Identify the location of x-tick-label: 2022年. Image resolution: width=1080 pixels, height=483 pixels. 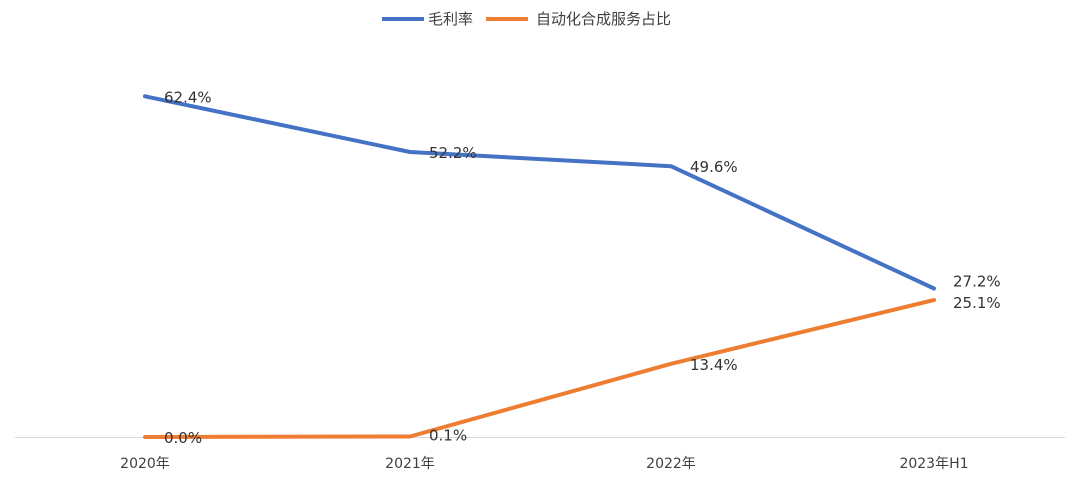
(671, 464).